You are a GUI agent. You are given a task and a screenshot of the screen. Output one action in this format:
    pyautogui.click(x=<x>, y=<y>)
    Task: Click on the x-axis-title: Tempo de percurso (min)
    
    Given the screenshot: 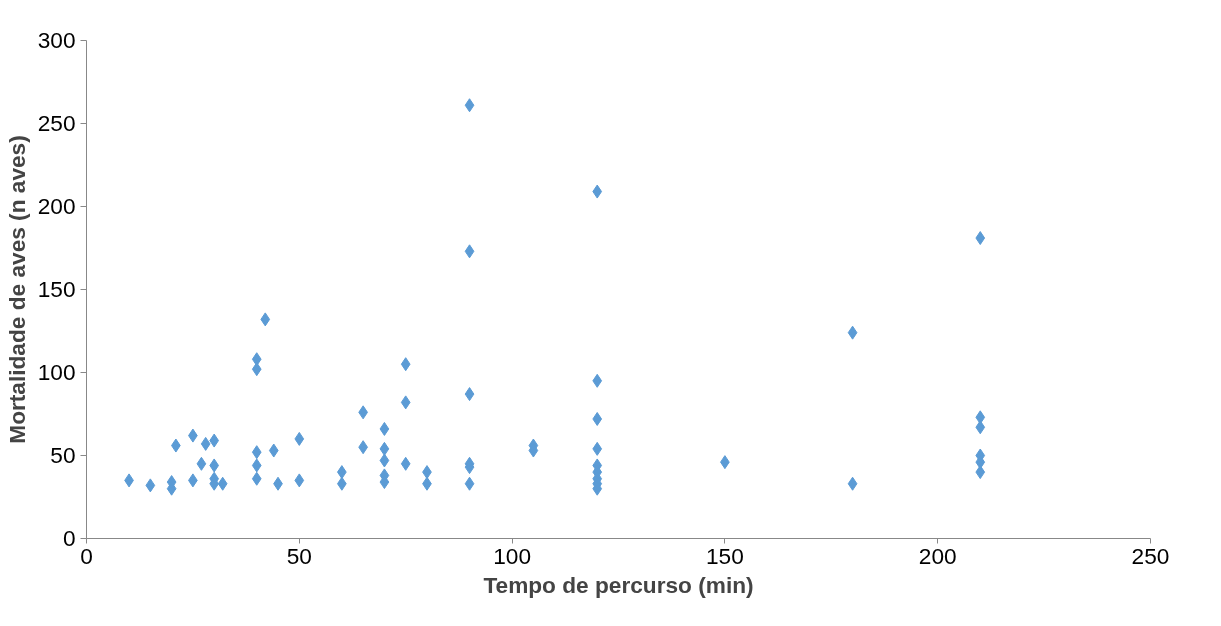 What is the action you would take?
    pyautogui.click(x=618, y=584)
    